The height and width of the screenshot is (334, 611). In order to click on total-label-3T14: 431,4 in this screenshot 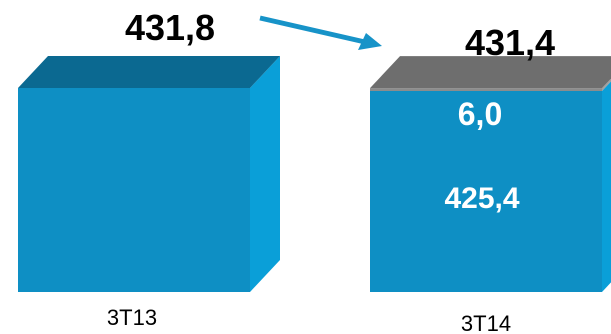, I will do `click(510, 42)`.